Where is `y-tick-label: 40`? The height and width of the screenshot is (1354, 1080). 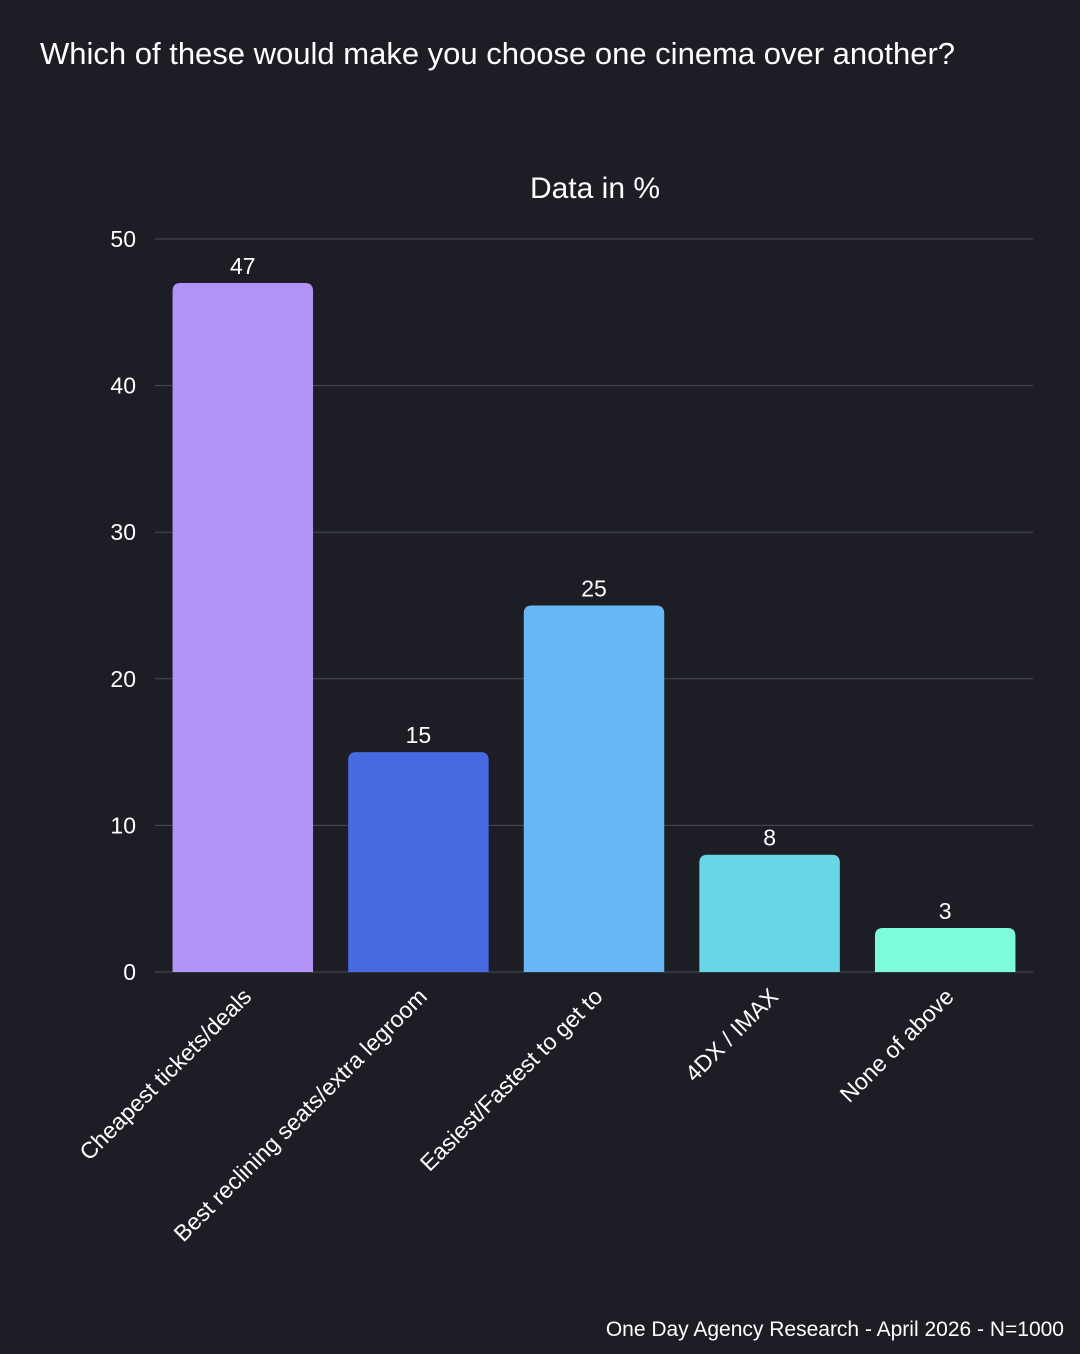 y-tick-label: 40 is located at coordinates (123, 386).